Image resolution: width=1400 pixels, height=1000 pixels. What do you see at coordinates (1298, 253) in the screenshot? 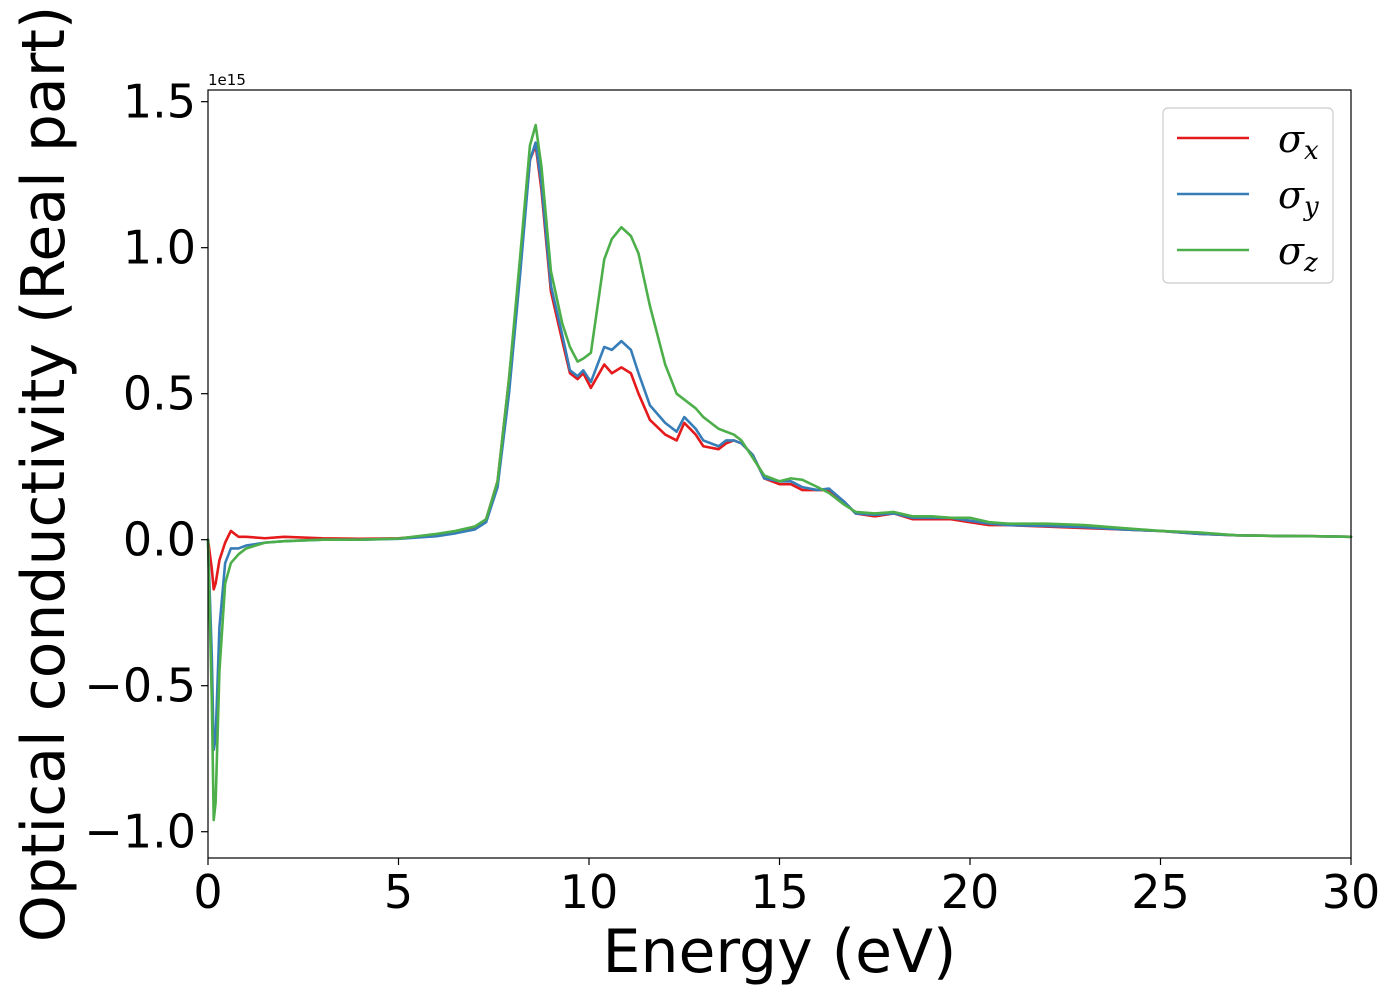
I see `legend-label-z: σz` at bounding box center [1298, 253].